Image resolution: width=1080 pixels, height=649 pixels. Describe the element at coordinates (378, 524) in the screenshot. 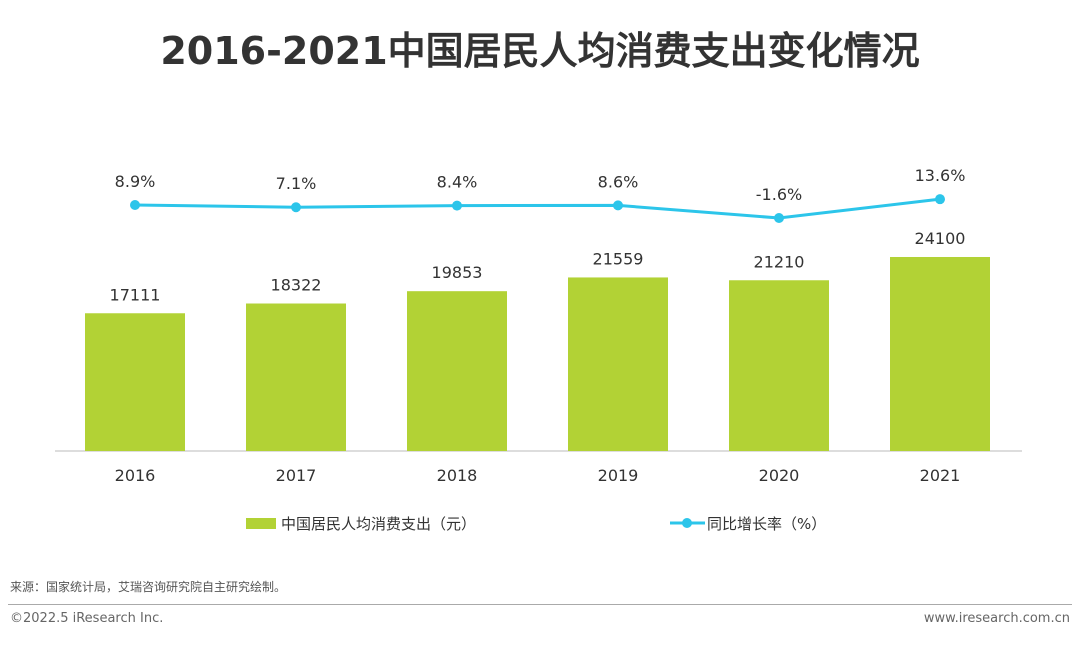

I see `legend-bar-label: 中国居民人均消费支出（元）` at that location.